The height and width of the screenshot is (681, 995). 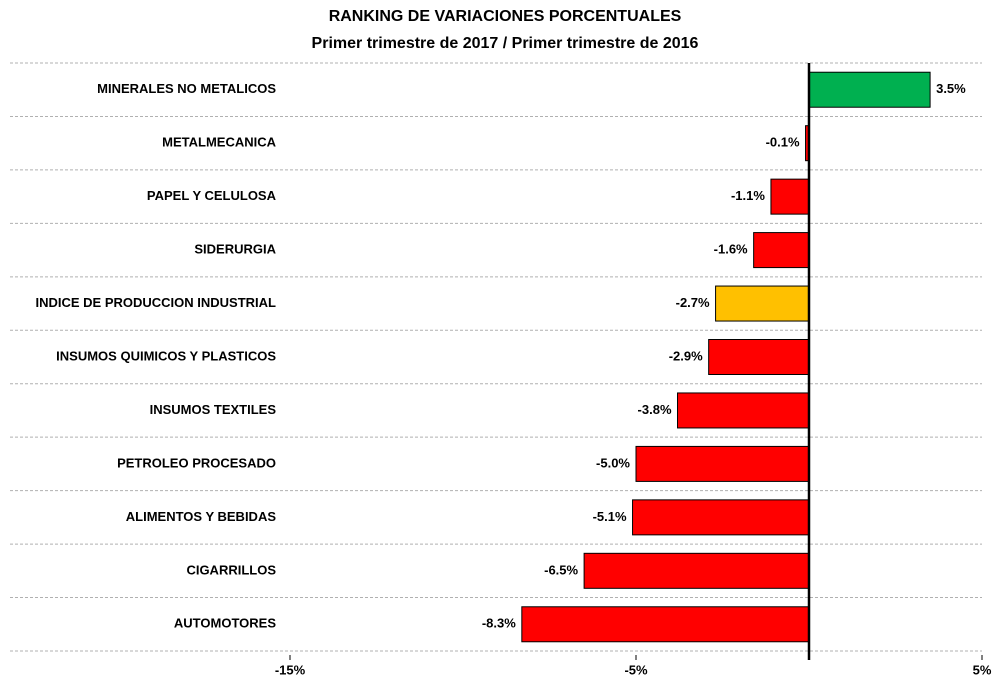 What do you see at coordinates (155, 302) in the screenshot?
I see `category-label: INDICE DE PRODUCCION INDUSTRIAL` at bounding box center [155, 302].